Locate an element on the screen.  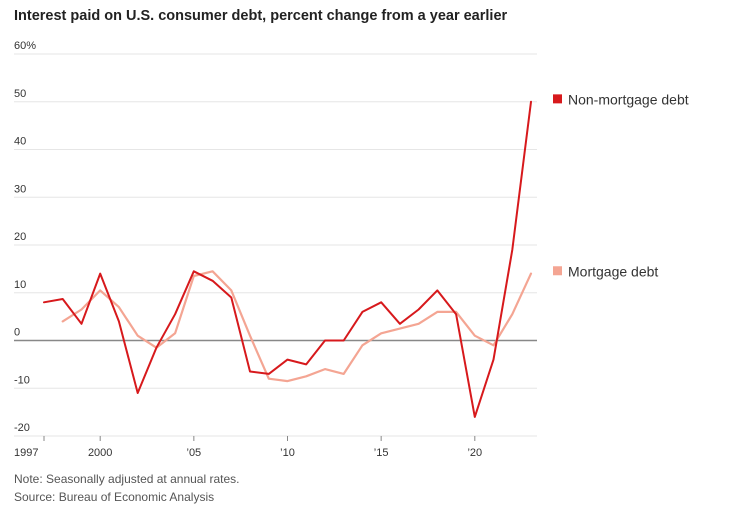
y-tick-label: 50 is located at coordinates (20, 94).